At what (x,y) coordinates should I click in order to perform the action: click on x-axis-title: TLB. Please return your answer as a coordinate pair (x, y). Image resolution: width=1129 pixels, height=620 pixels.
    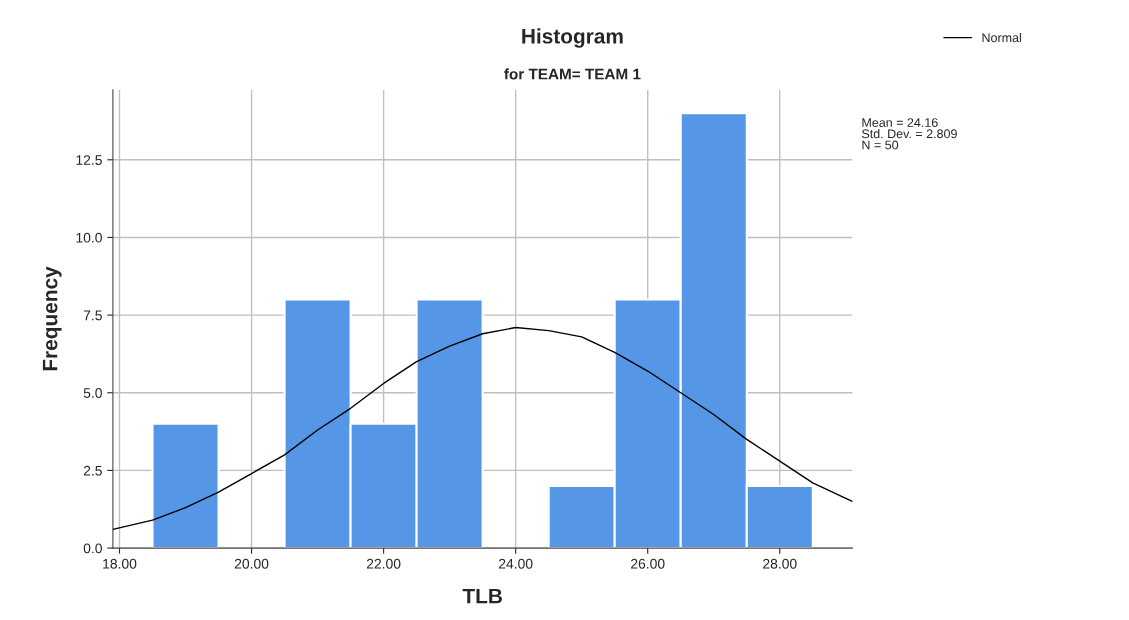
    Looking at the image, I should click on (482, 596).